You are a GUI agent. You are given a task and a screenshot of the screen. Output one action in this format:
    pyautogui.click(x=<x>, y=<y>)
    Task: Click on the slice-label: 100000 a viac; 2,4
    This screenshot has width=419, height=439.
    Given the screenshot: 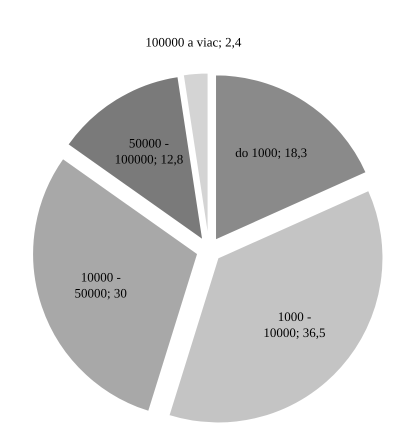 What is the action you would take?
    pyautogui.click(x=193, y=42)
    